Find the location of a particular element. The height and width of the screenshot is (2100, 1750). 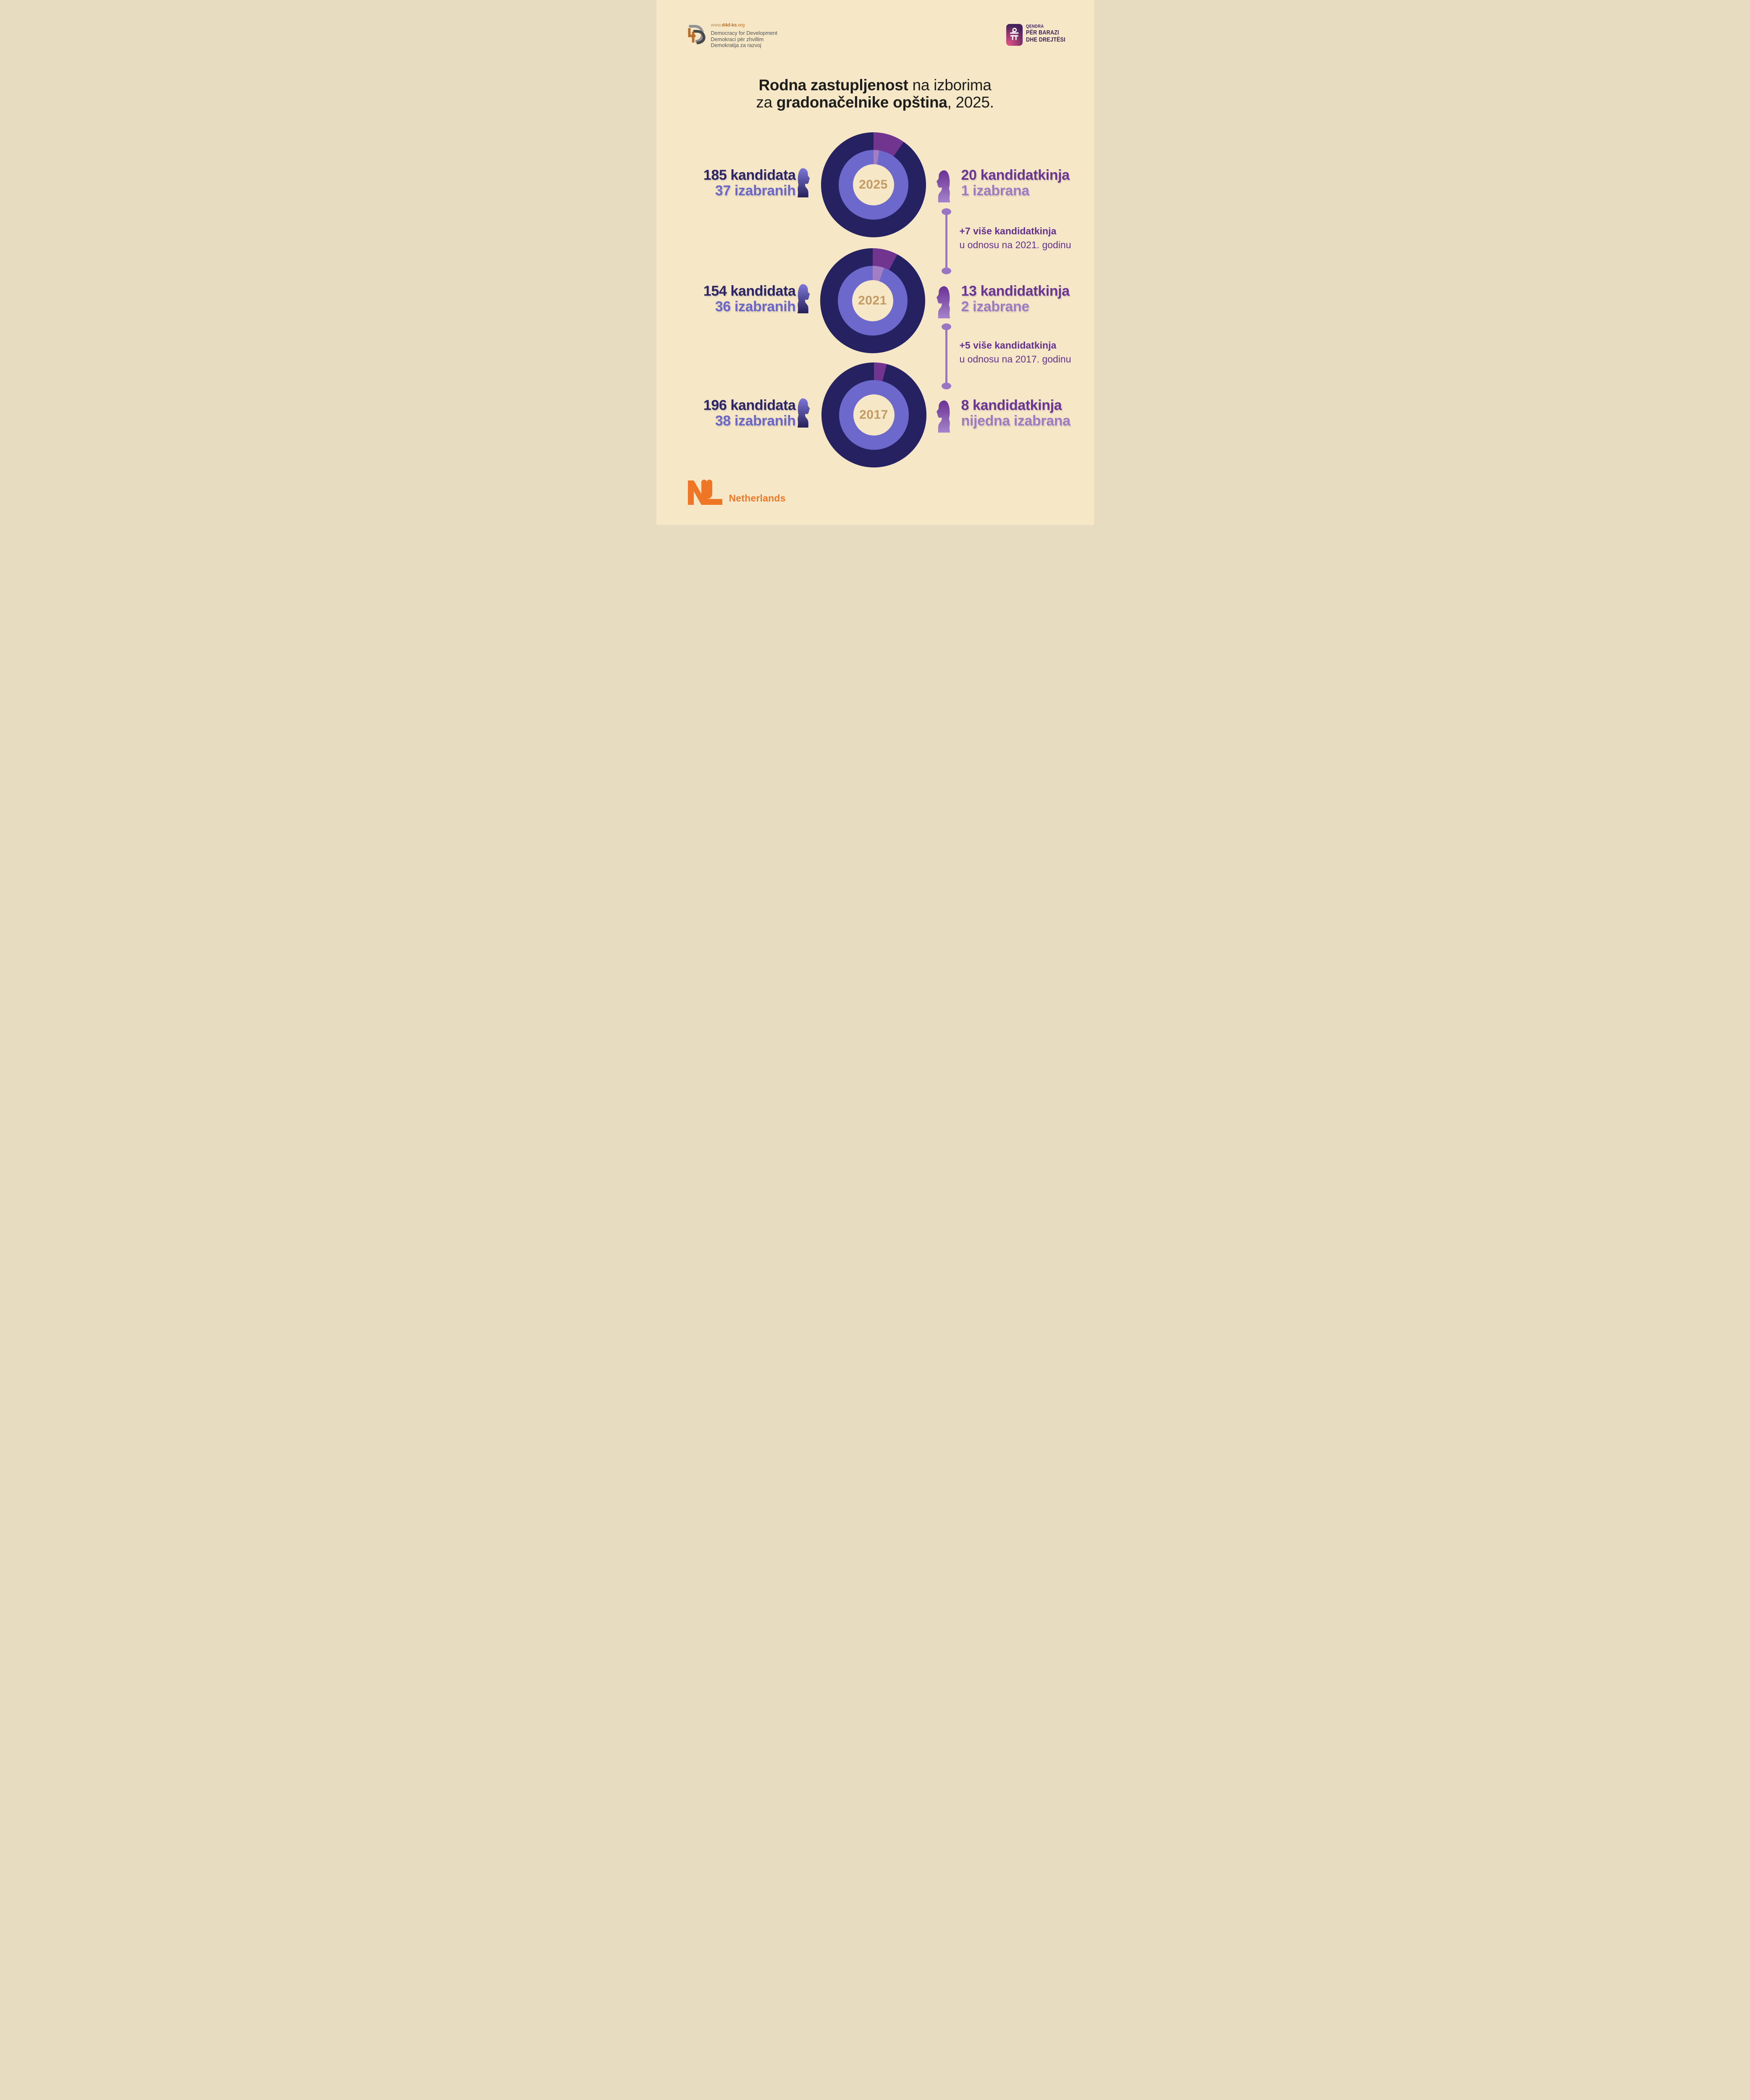

donut-2017-hole: 2017 is located at coordinates (874, 415).